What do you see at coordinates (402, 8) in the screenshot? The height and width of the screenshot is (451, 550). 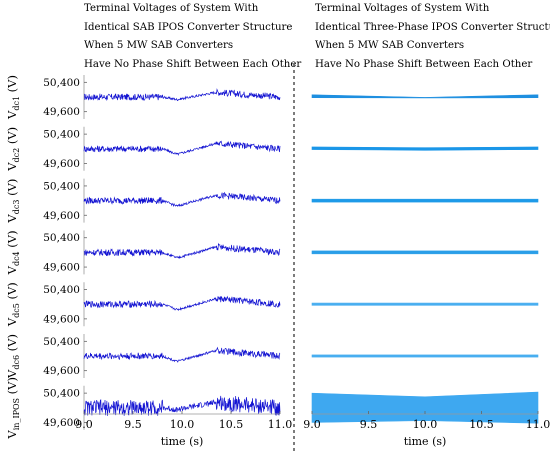 I see `right-title-line-1: Terminal Voltages of System With` at bounding box center [402, 8].